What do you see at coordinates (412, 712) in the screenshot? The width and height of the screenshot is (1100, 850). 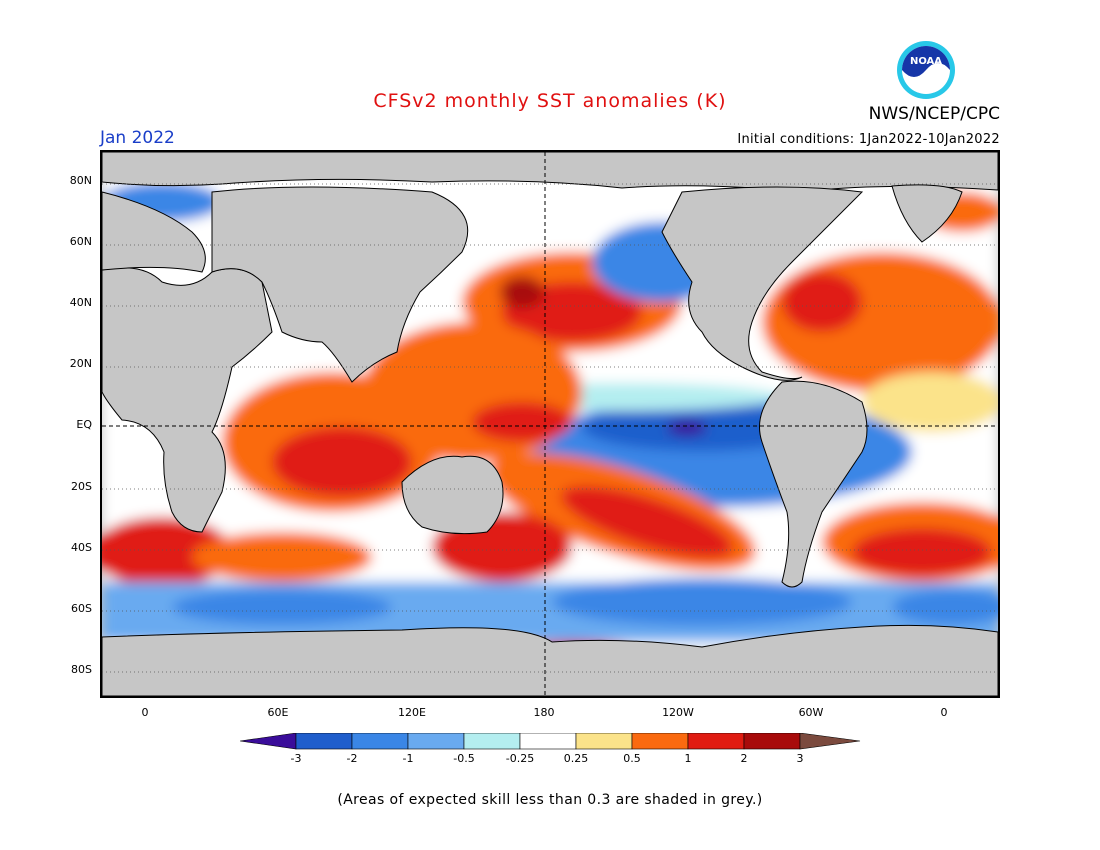 I see `lon-label-120e: 120E` at bounding box center [412, 712].